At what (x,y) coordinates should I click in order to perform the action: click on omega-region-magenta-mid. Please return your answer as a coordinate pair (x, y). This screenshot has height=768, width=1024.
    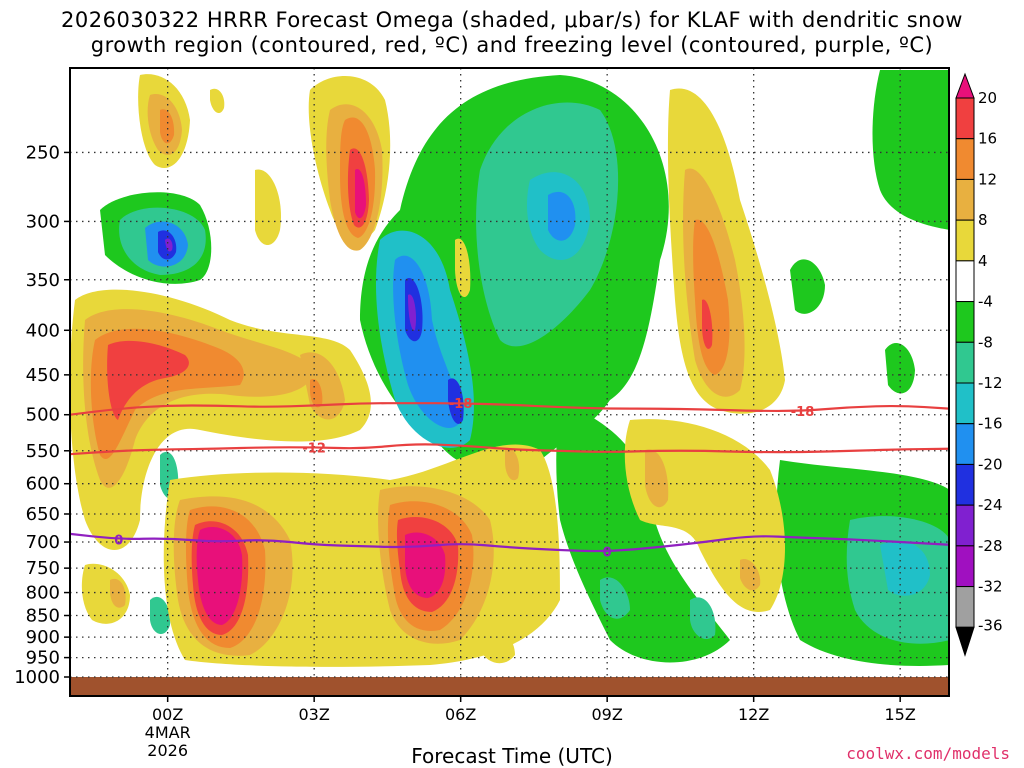
    Looking at the image, I should click on (425, 565).